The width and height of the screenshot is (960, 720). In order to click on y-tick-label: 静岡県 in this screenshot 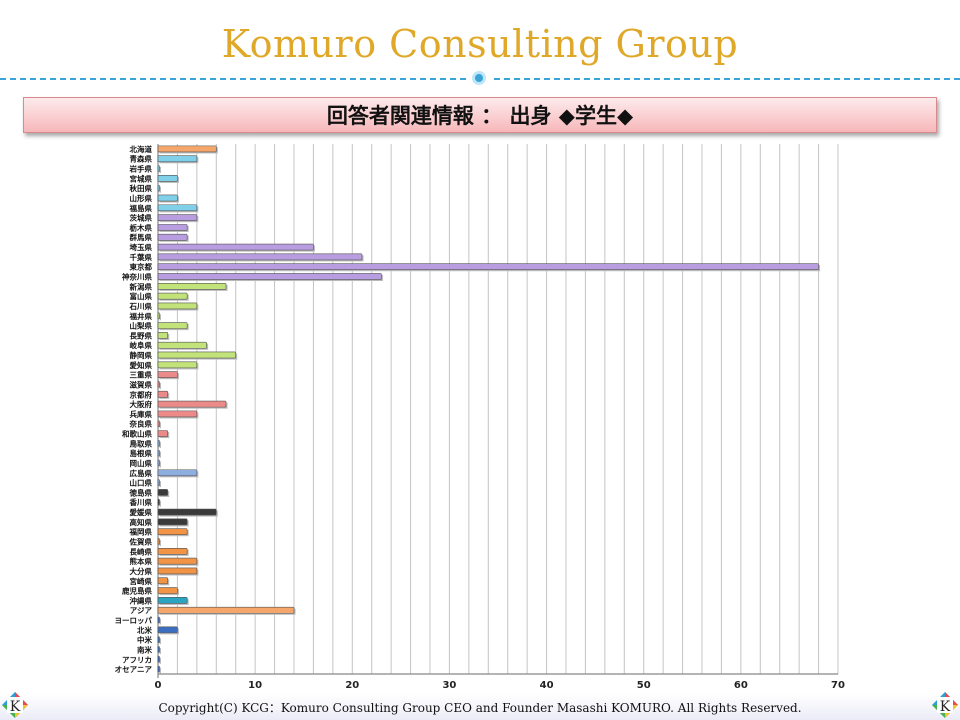, I will do `click(141, 355)`.